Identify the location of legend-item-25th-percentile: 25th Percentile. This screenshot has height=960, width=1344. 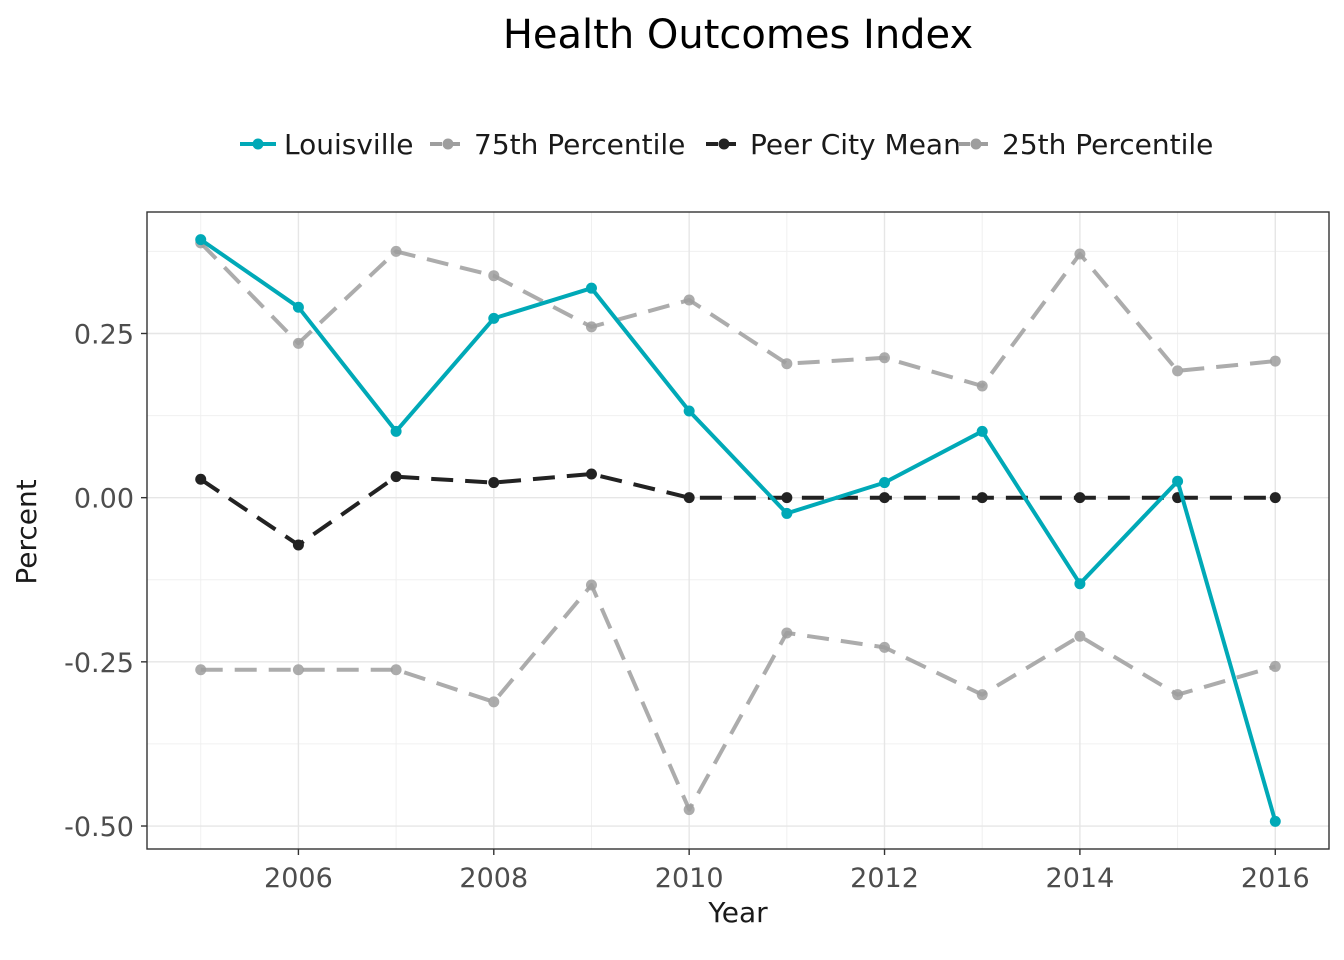
(1085, 144).